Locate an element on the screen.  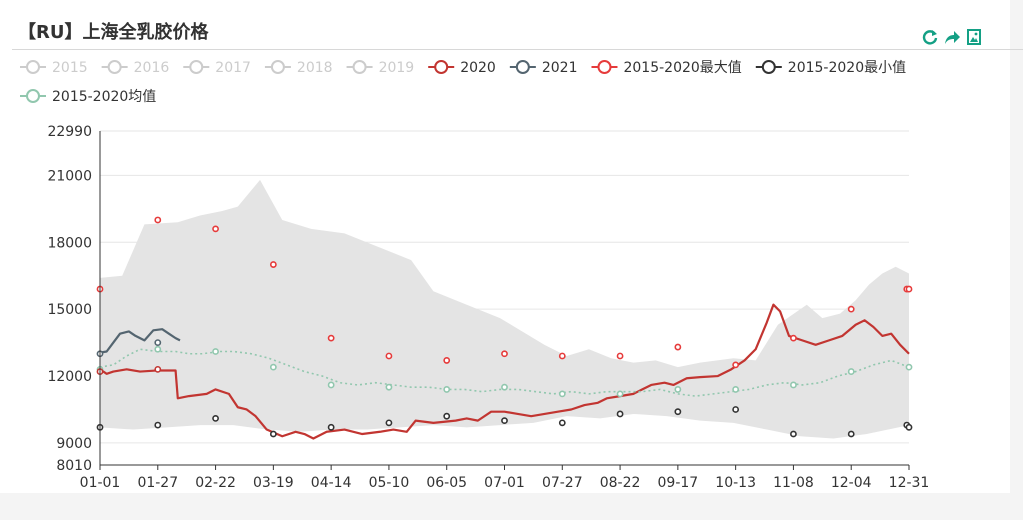
y-tick-label: 21000 is located at coordinates (69, 176).